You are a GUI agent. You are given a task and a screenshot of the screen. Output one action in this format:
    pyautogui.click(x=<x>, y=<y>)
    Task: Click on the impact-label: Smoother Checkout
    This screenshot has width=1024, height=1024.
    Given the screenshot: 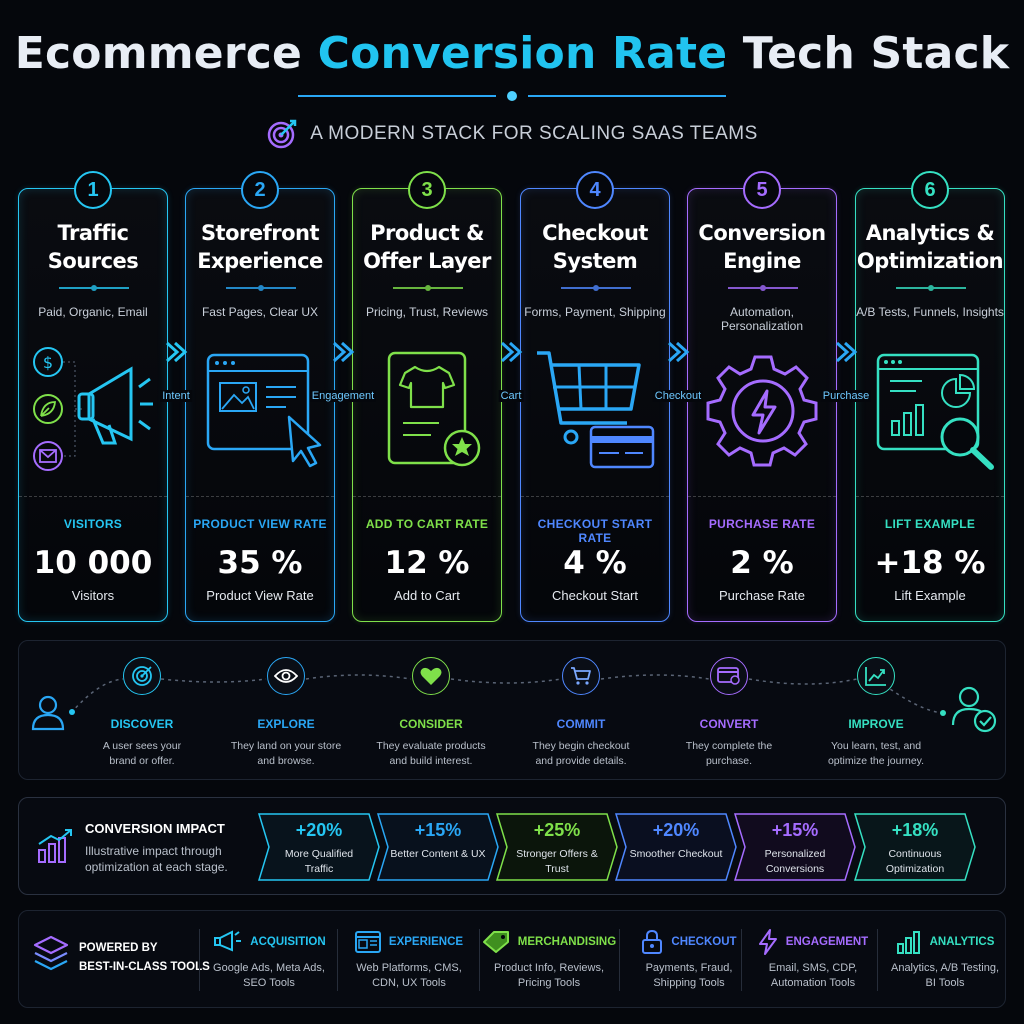 What is the action you would take?
    pyautogui.click(x=676, y=854)
    